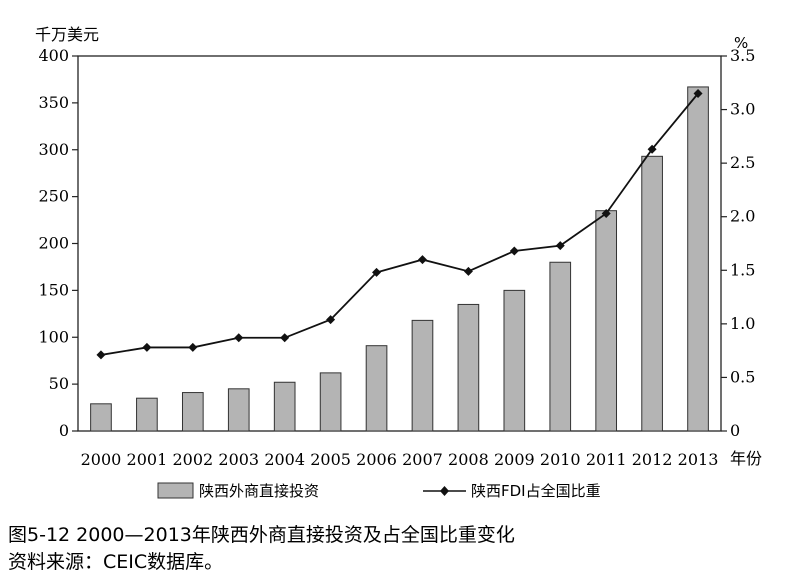 The image size is (800, 583). I want to click on right-axis-unit: %, so click(741, 43).